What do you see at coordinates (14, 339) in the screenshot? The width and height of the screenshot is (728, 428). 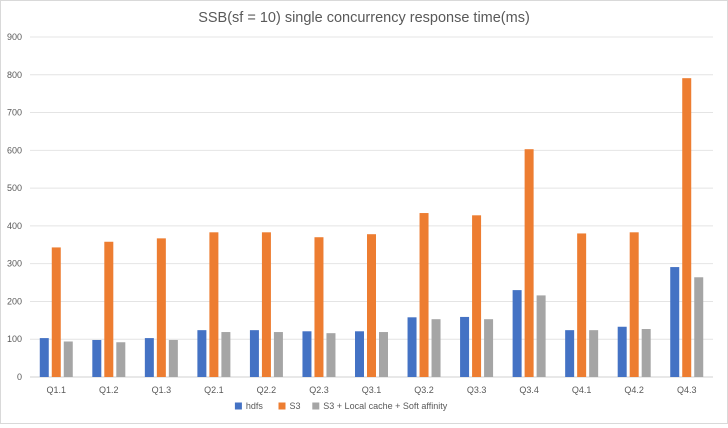 I see `y-tick-label: 100` at bounding box center [14, 339].